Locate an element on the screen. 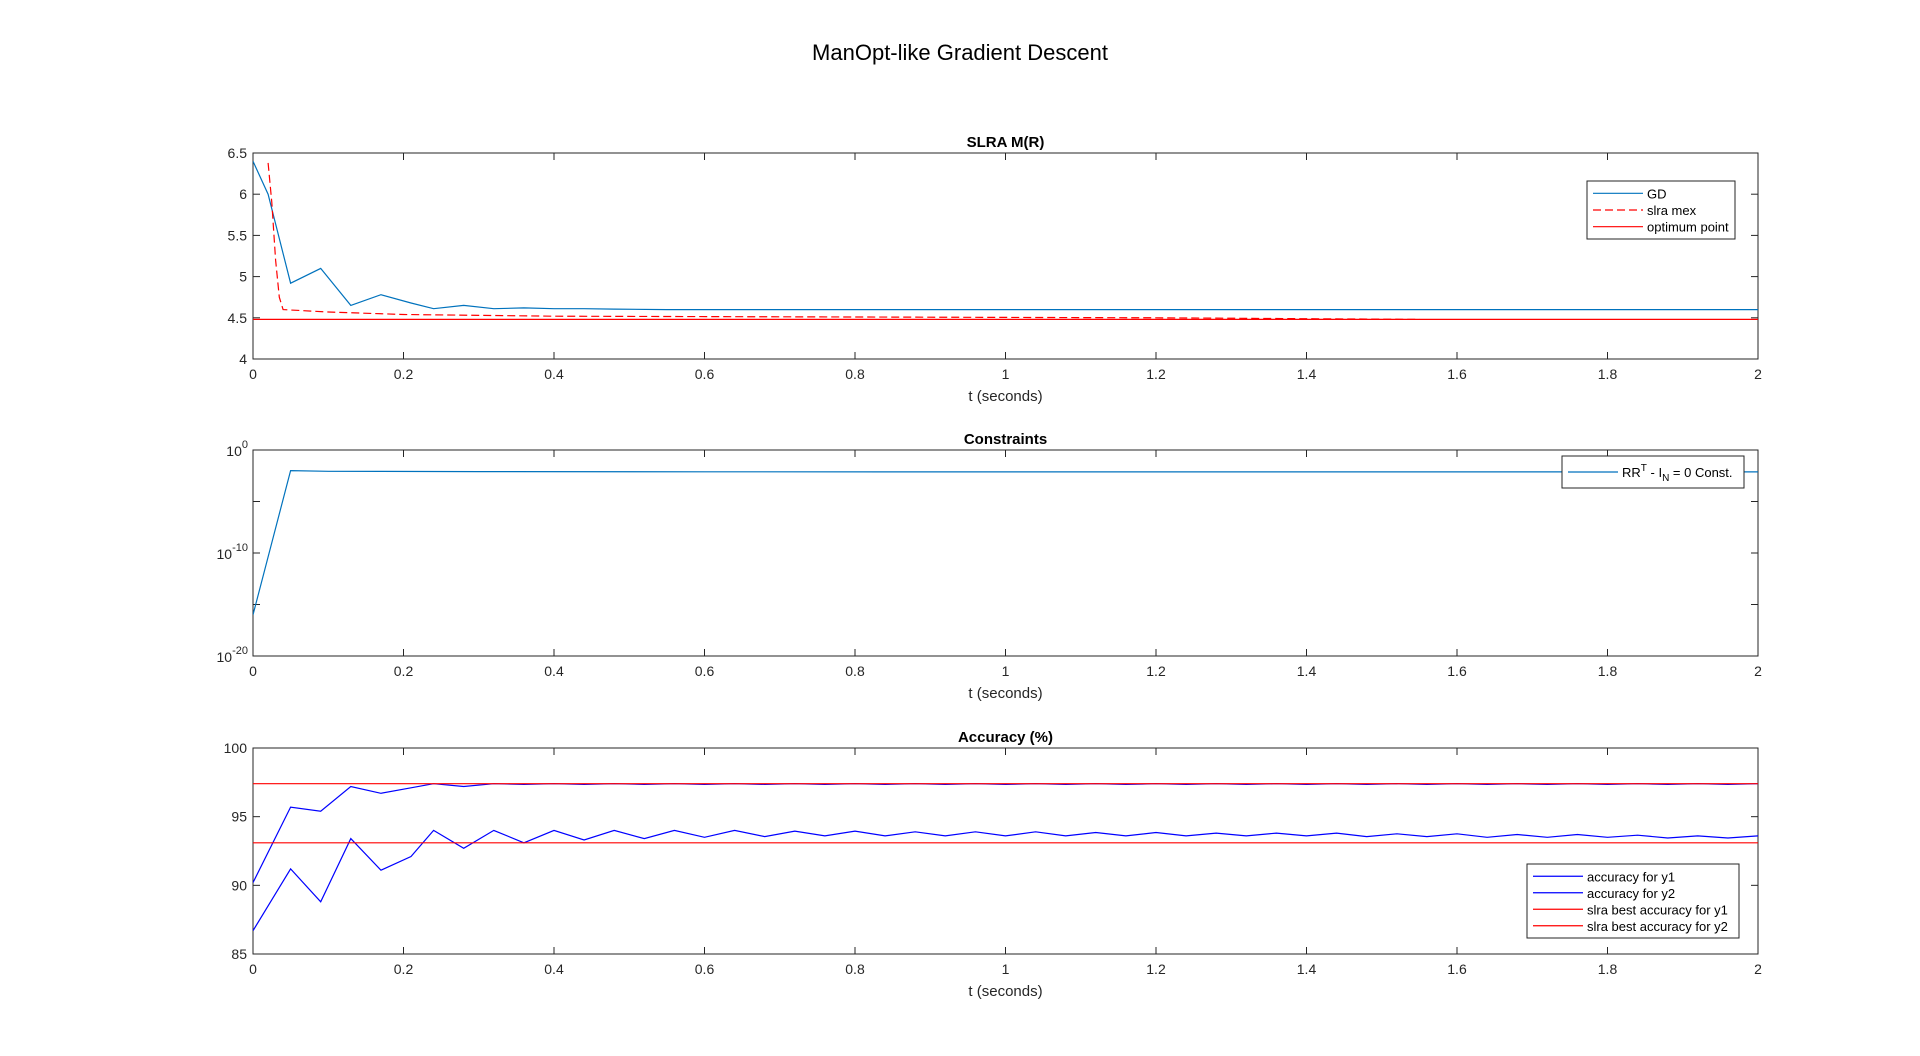 The width and height of the screenshot is (1920, 1056). subplot-title: Constraints is located at coordinates (1005, 439).